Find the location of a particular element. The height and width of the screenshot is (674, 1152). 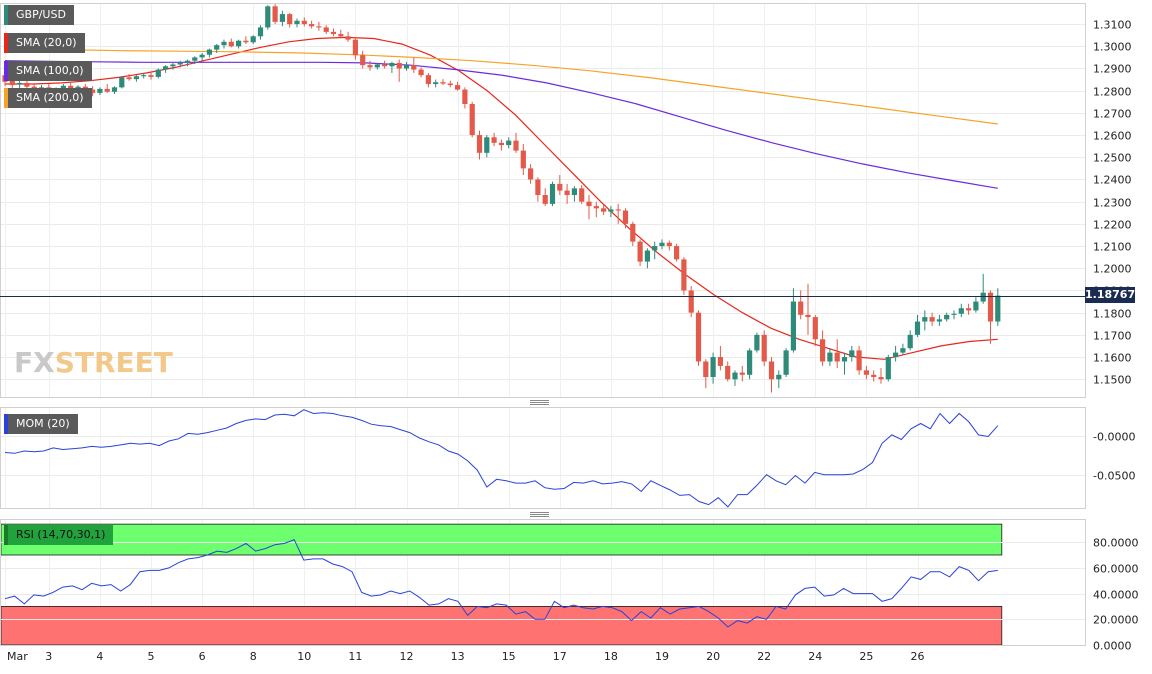

sma-20-swatch is located at coordinates (6, 43).